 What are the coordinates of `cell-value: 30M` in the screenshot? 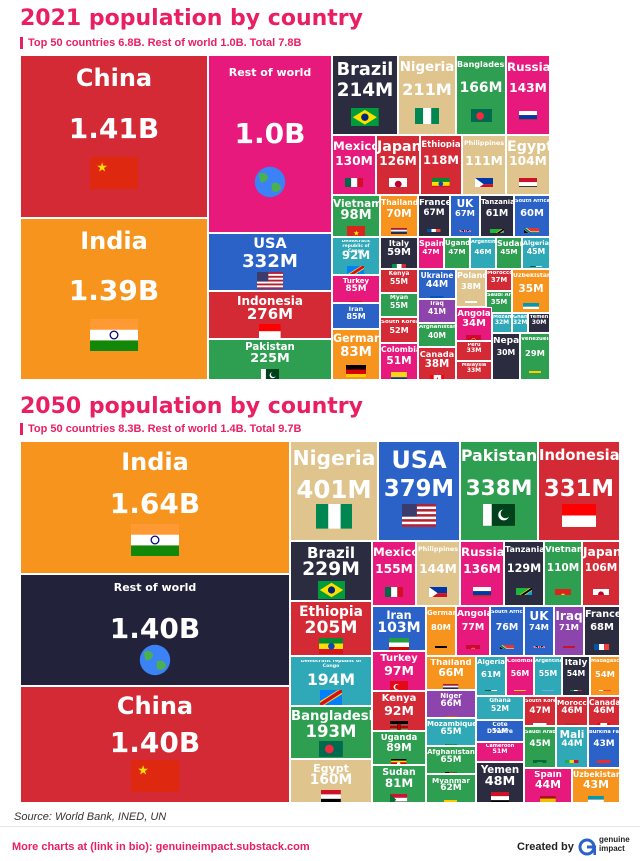 It's located at (539, 323).